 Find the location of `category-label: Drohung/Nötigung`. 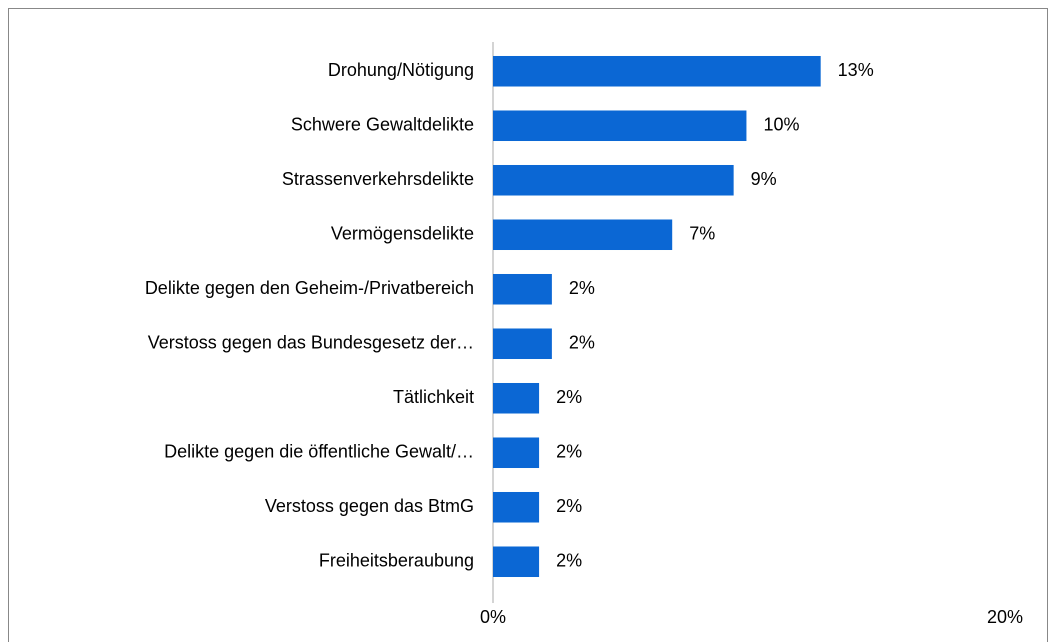

category-label: Drohung/Nötigung is located at coordinates (401, 70).